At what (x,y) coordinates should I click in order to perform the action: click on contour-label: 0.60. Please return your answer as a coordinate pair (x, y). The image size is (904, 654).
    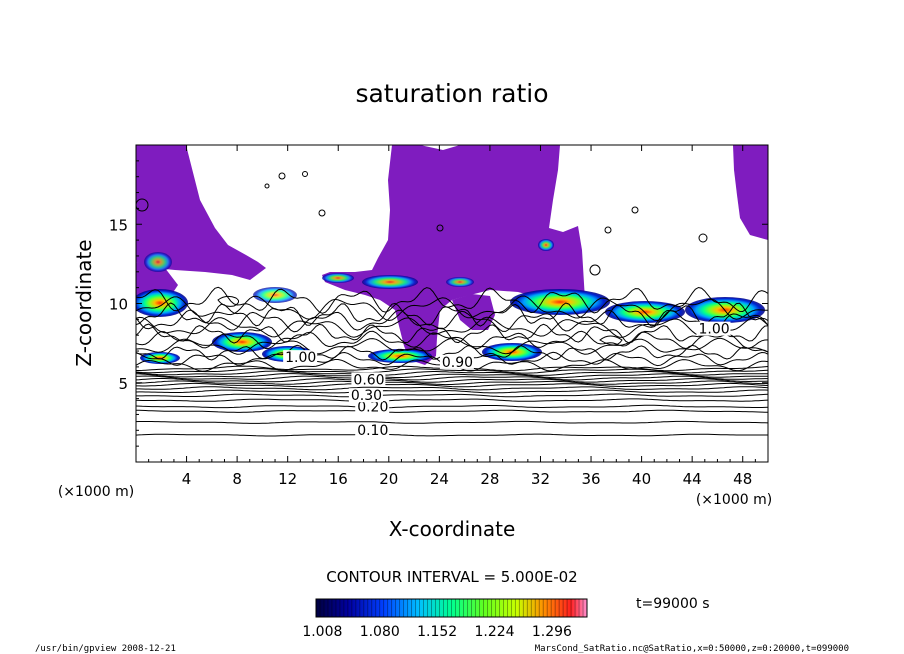
    Looking at the image, I should click on (368, 380).